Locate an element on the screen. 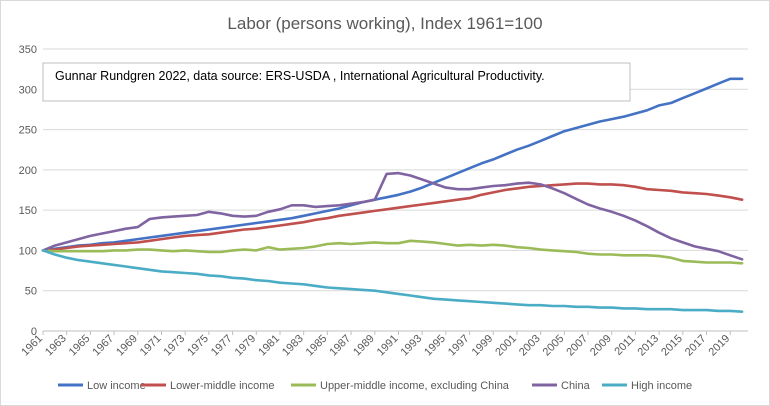 The height and width of the screenshot is (406, 770). y-tick-label: 150 is located at coordinates (28, 211).